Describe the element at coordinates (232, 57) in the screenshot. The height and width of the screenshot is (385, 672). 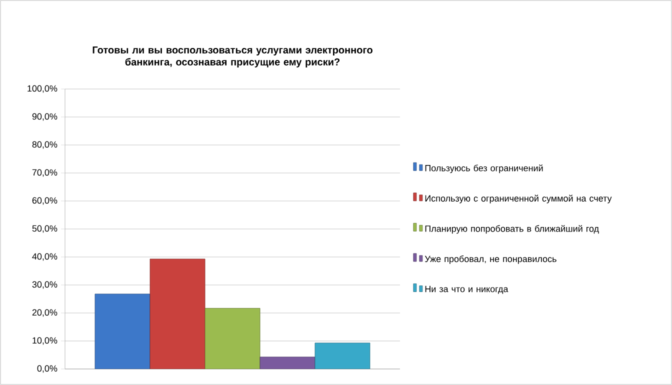
I see `chart-title: Готовы ли вы воспользоваться услугами электронного банкинга, осознавая присущие ему риски?` at that location.